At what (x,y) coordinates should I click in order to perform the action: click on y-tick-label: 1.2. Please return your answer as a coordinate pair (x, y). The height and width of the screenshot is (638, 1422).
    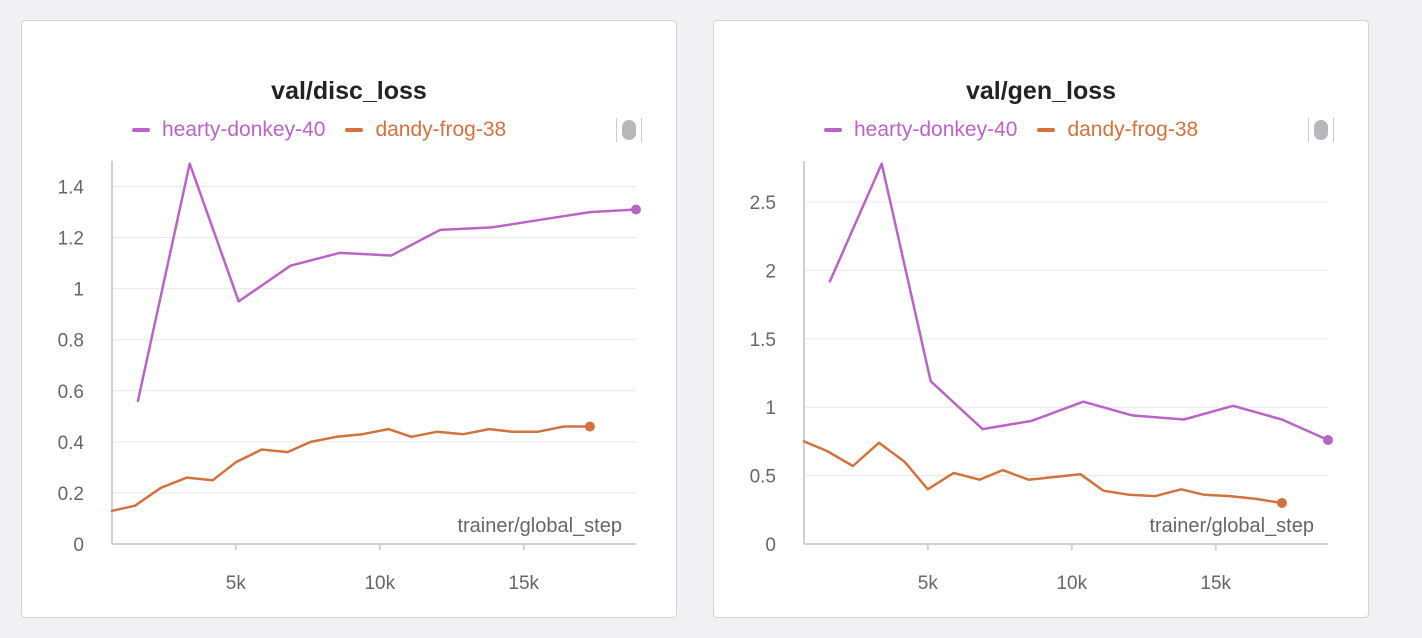
    Looking at the image, I should click on (71, 239).